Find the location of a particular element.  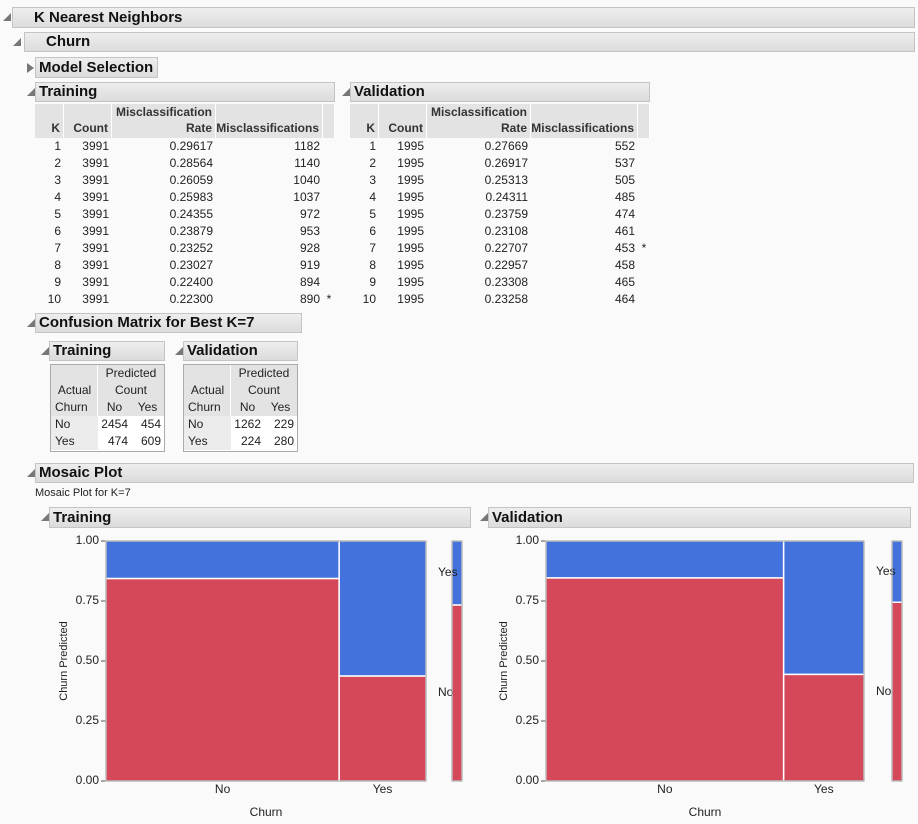

column-label: Yes is located at coordinates (147, 407).